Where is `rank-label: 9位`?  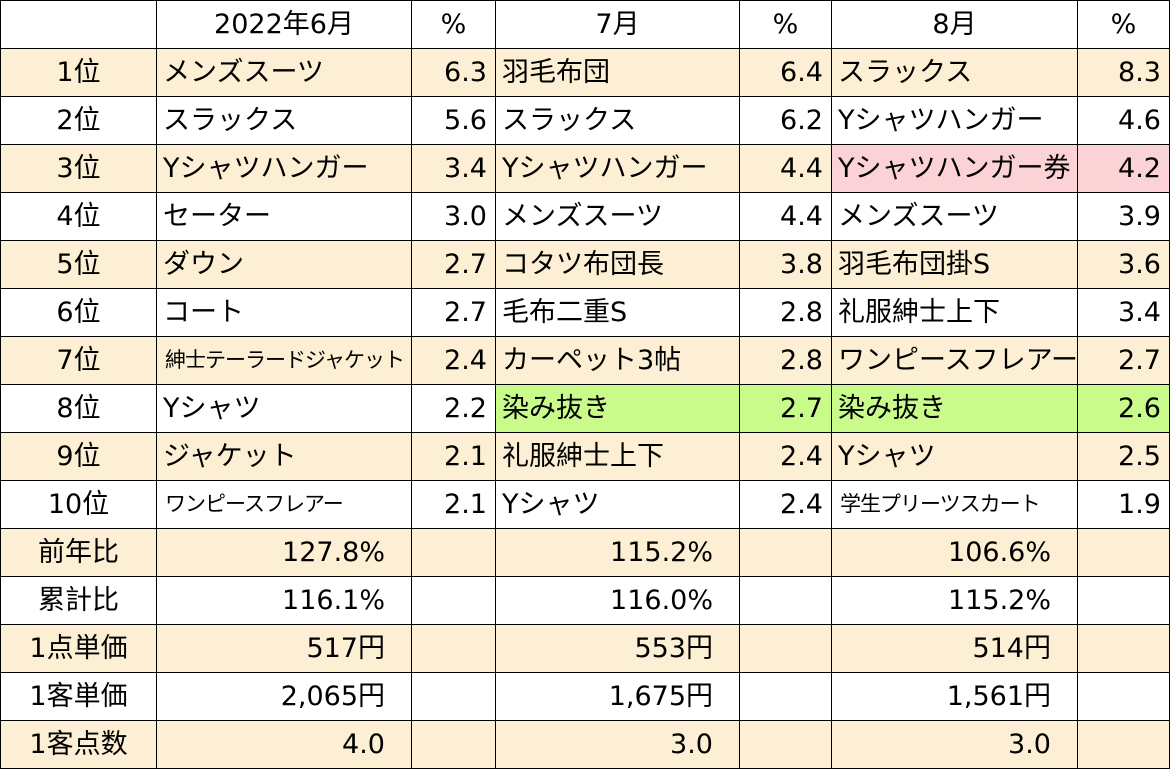 rank-label: 9位 is located at coordinates (78, 456).